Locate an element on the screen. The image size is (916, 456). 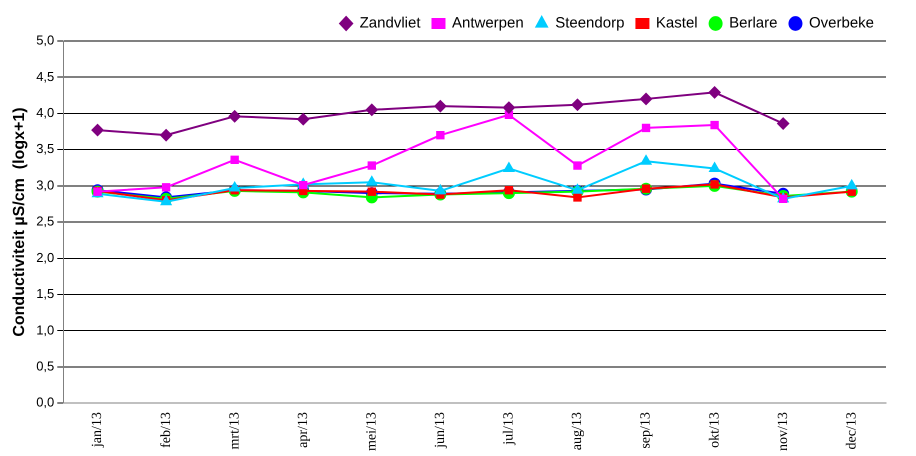
x-tick-label: mrt/13 is located at coordinates (234, 431).